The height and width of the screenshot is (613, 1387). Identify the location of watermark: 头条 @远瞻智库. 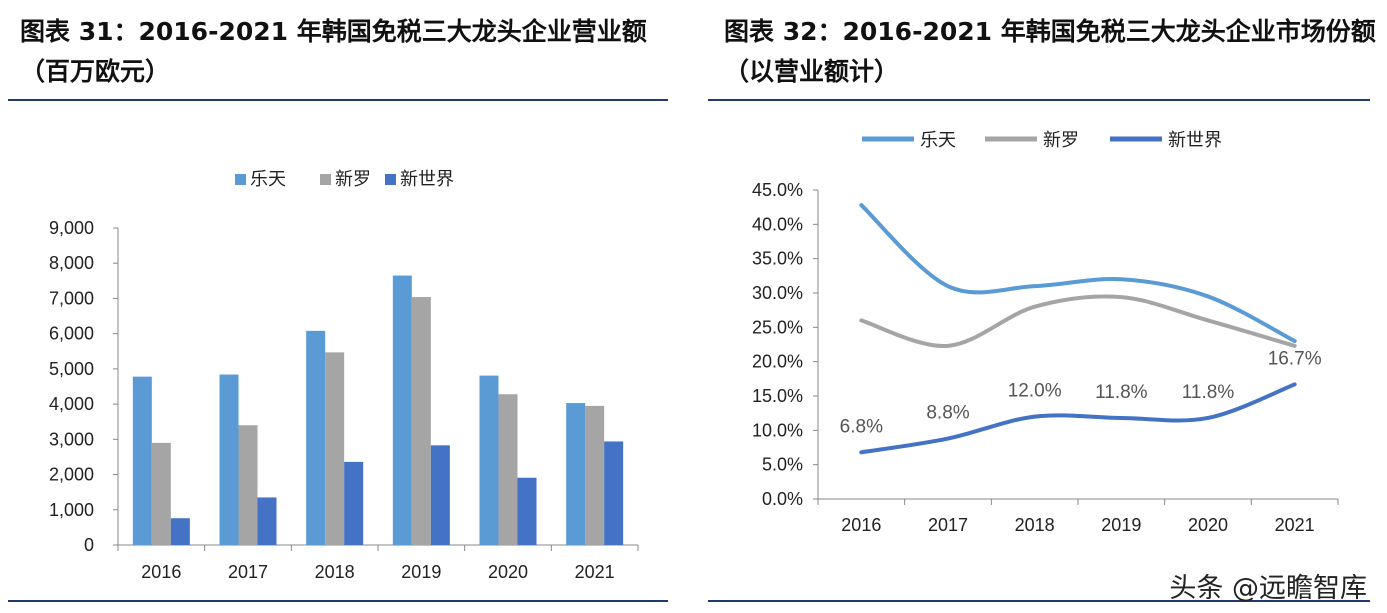
(1268, 588).